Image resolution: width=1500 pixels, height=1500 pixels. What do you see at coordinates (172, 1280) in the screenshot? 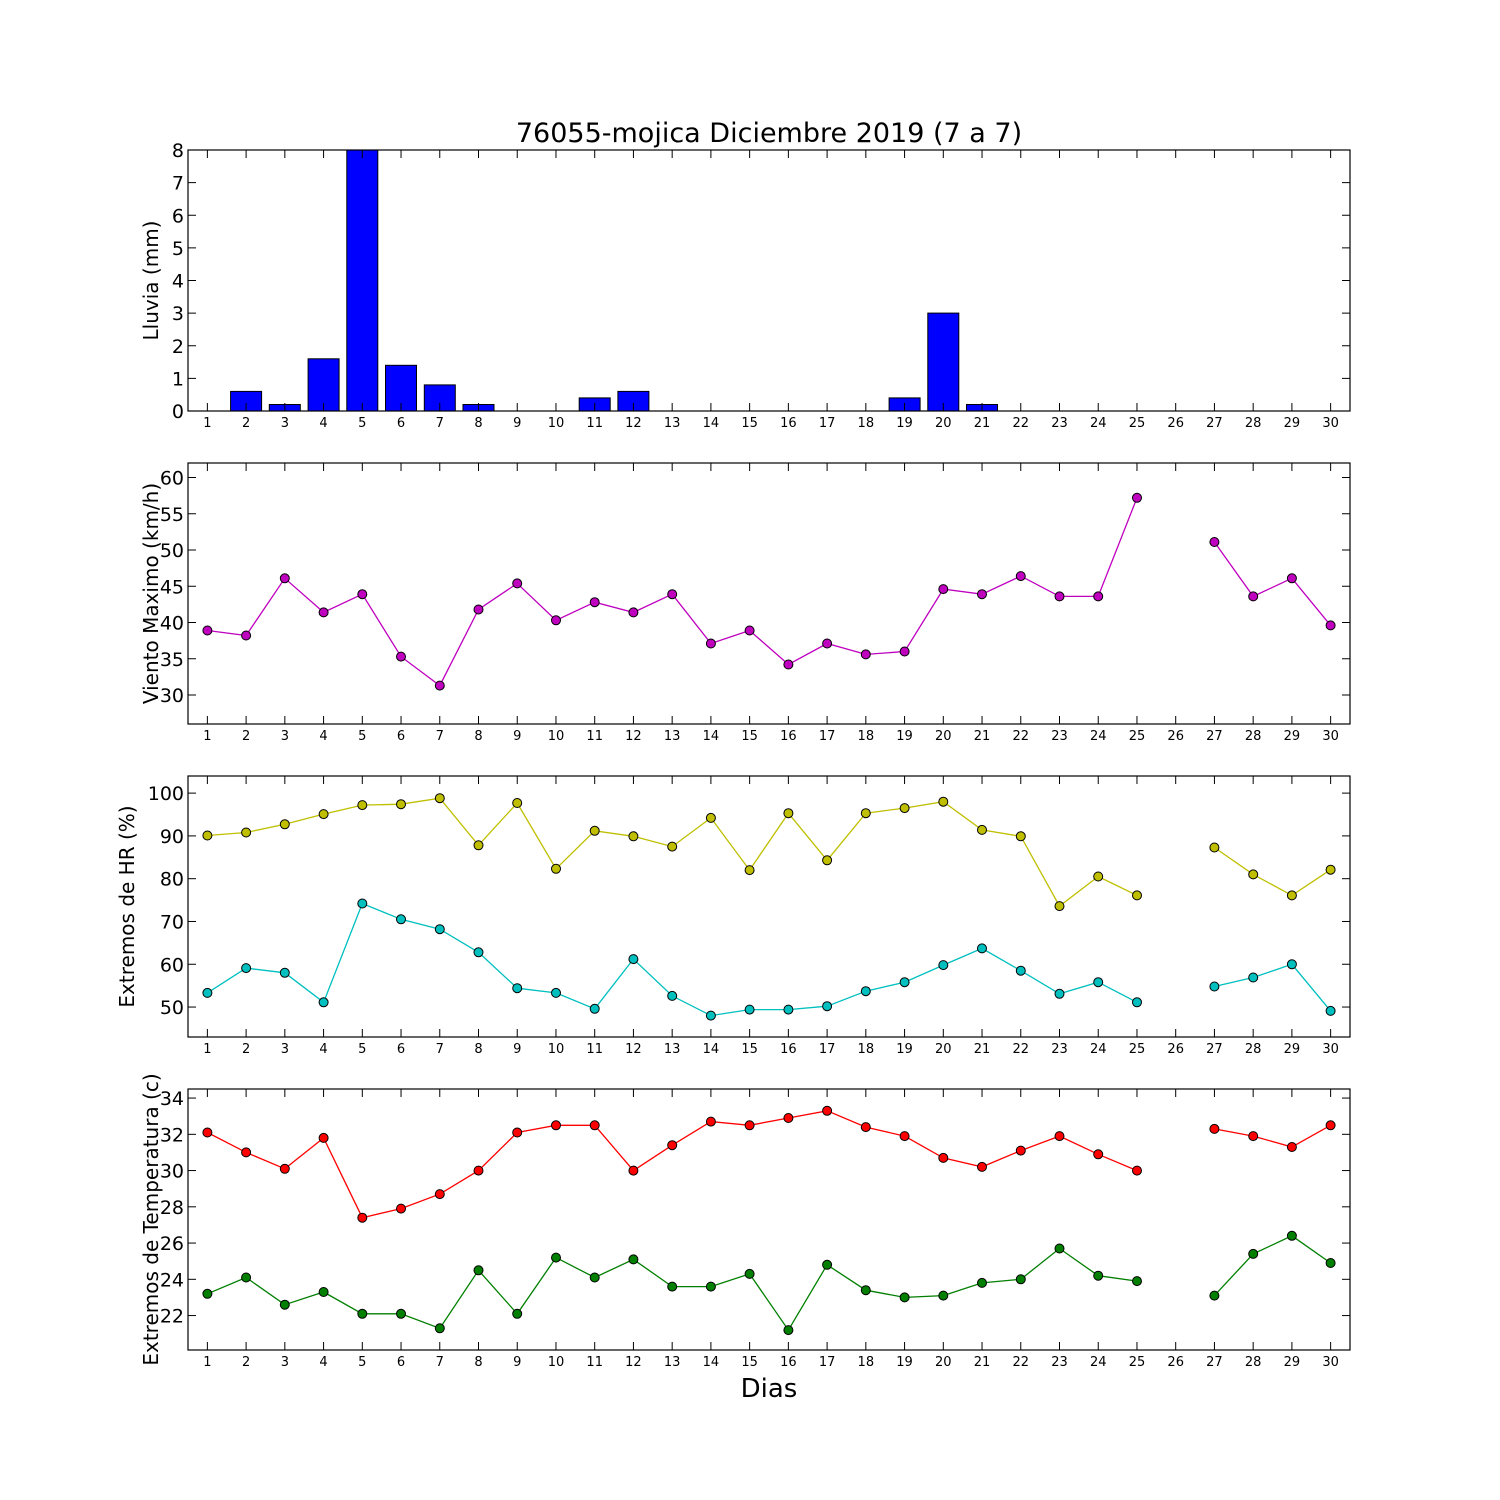
I see `y-tick-label: 24` at bounding box center [172, 1280].